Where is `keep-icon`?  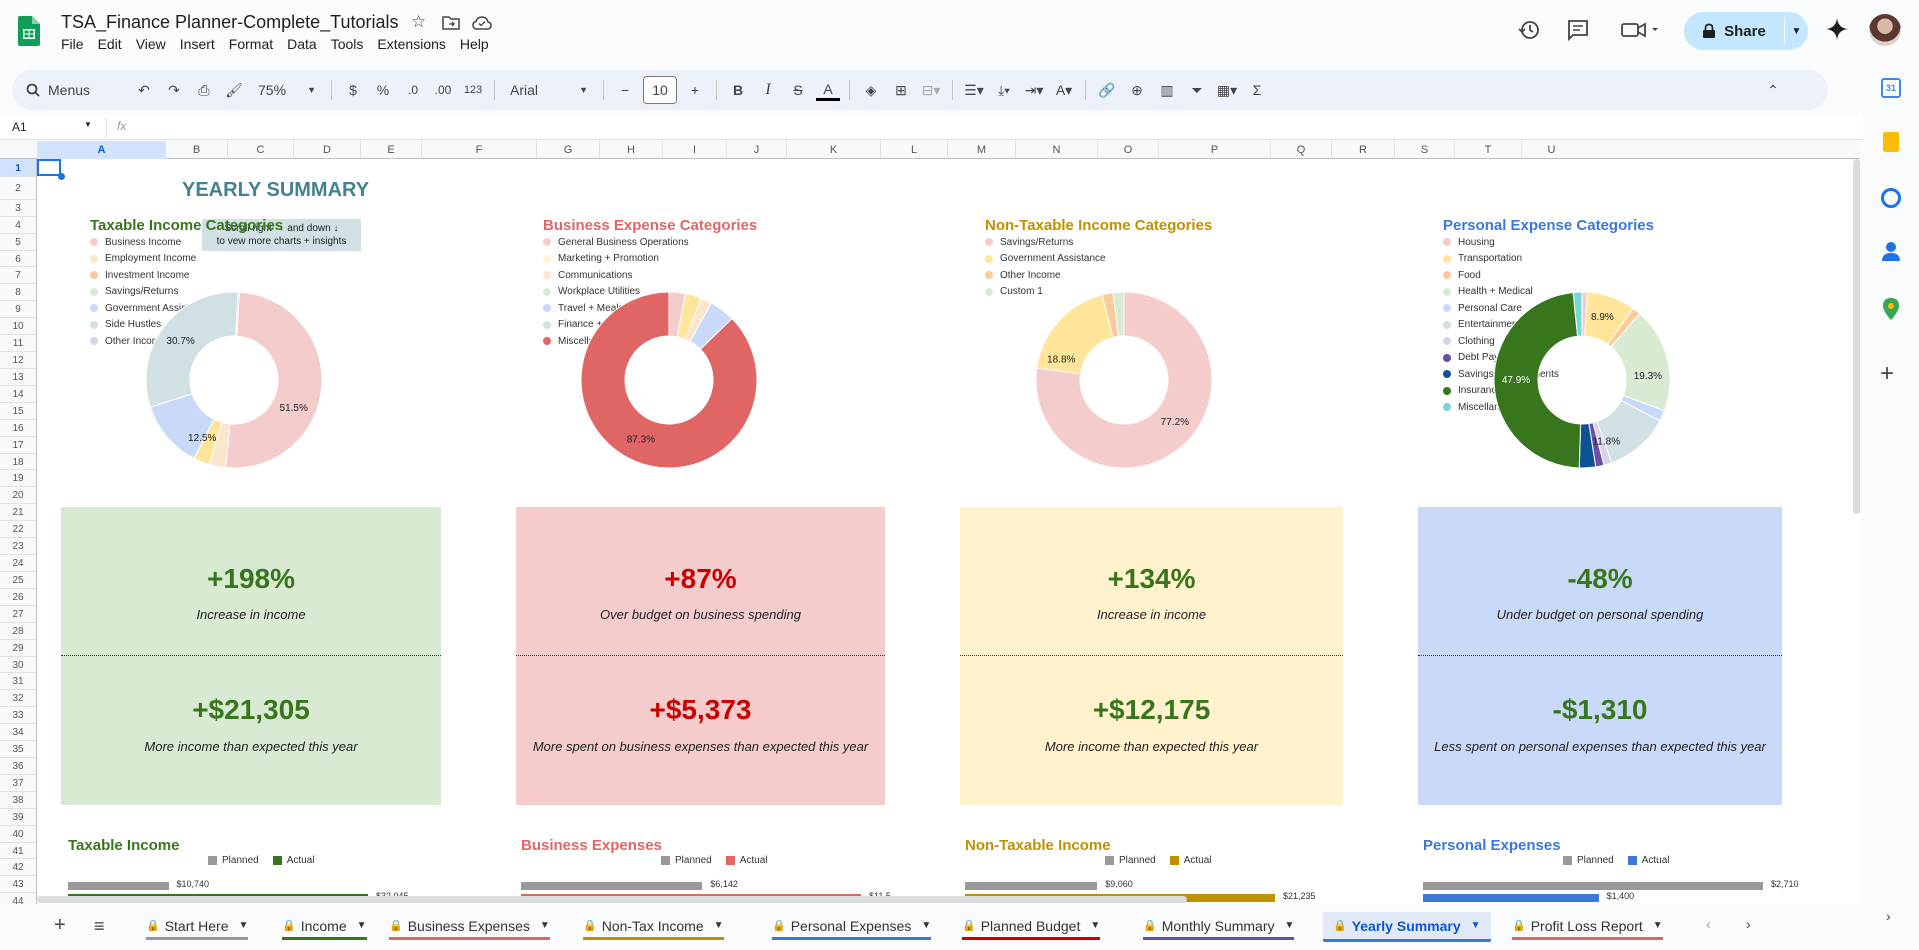
keep-icon is located at coordinates (1891, 142).